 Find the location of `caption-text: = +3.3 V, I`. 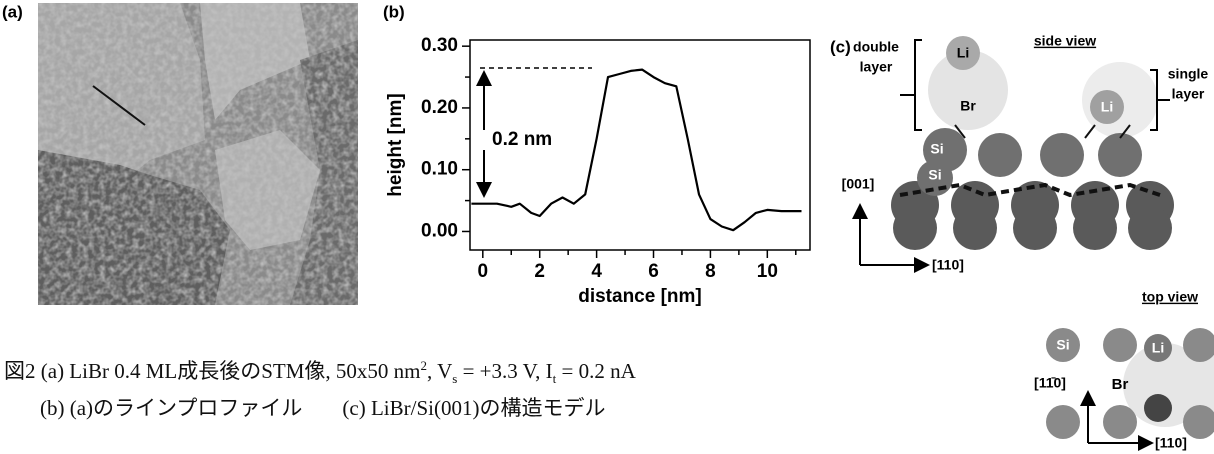

caption-text: = +3.3 V, I is located at coordinates (505, 371).